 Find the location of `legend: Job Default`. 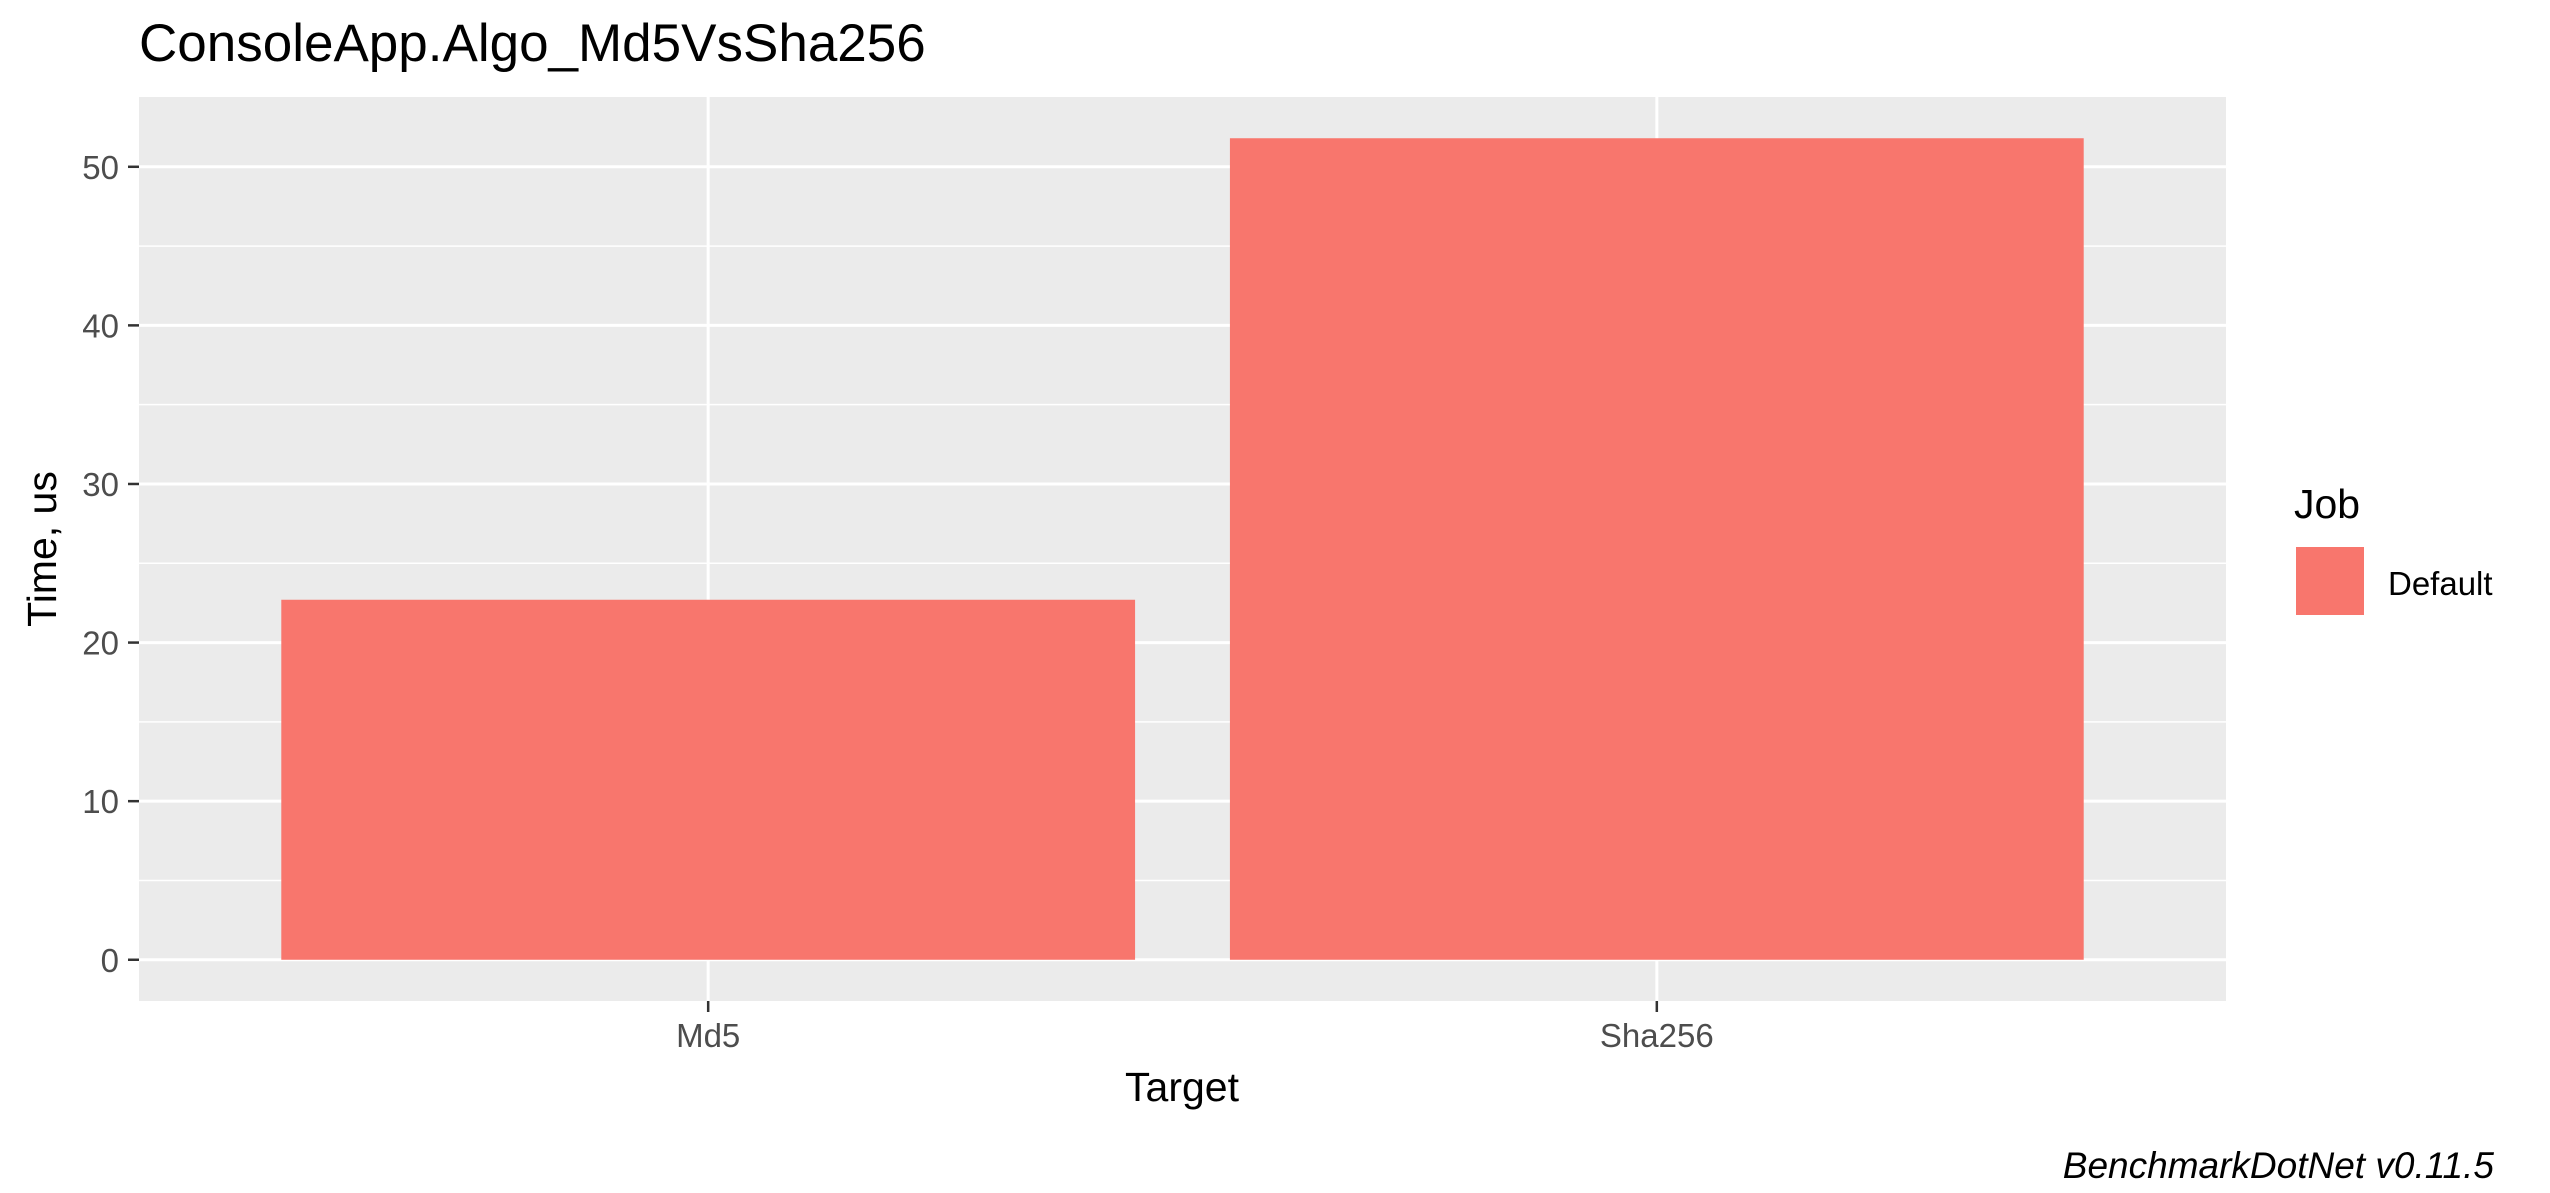

legend: Job Default is located at coordinates (2393, 548).